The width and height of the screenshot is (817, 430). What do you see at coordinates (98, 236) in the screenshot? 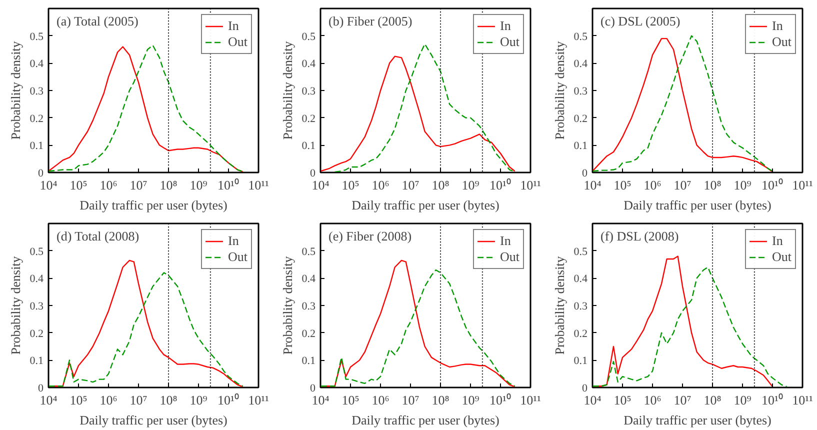
I see `chart-title: (d) Total (2008)` at bounding box center [98, 236].